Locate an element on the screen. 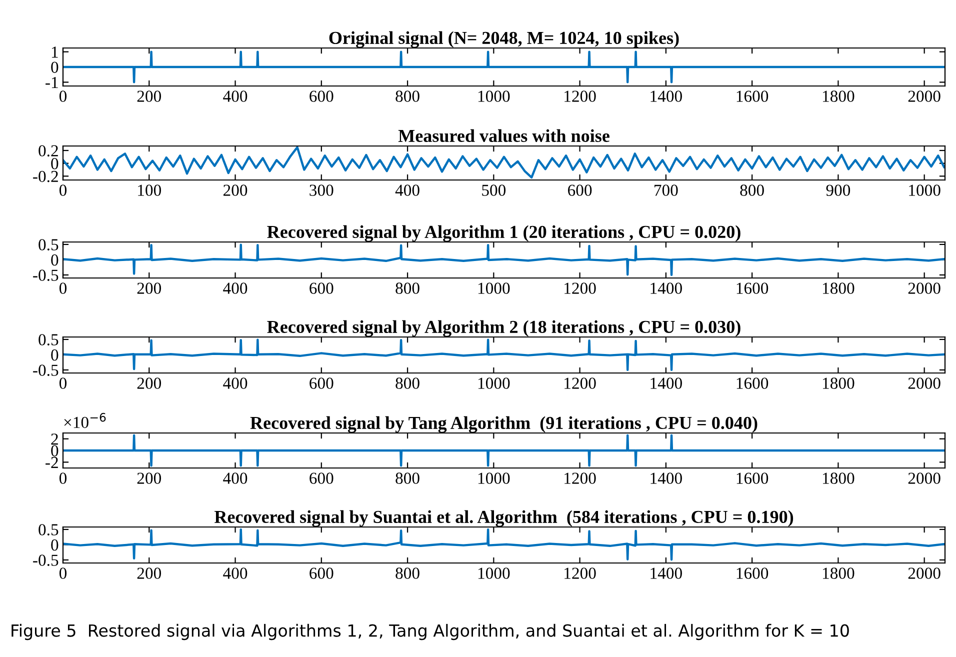 The height and width of the screenshot is (657, 956). y-tick-label: 1 is located at coordinates (55, 52).